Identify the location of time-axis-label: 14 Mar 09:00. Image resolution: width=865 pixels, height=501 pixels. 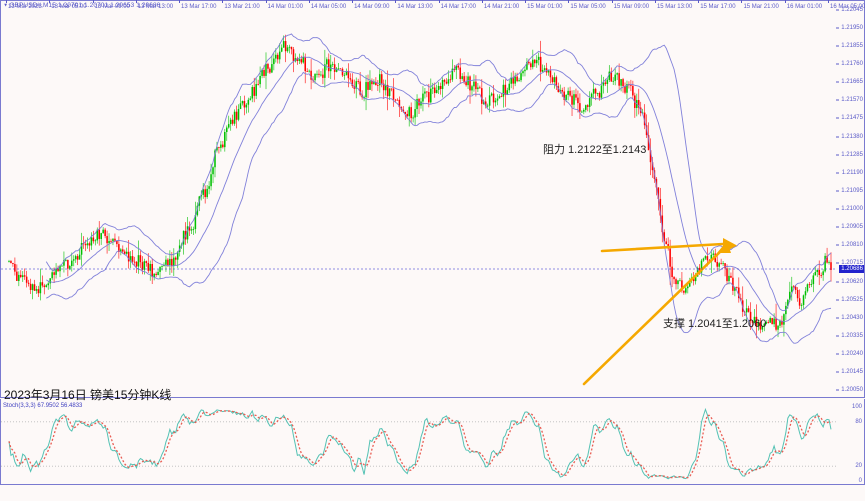
(372, 7).